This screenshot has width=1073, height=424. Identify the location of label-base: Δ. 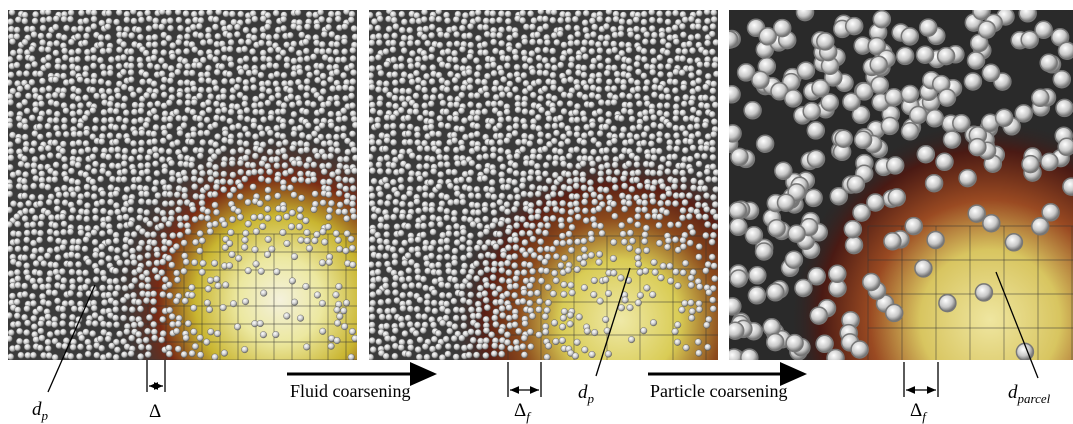
(916, 410).